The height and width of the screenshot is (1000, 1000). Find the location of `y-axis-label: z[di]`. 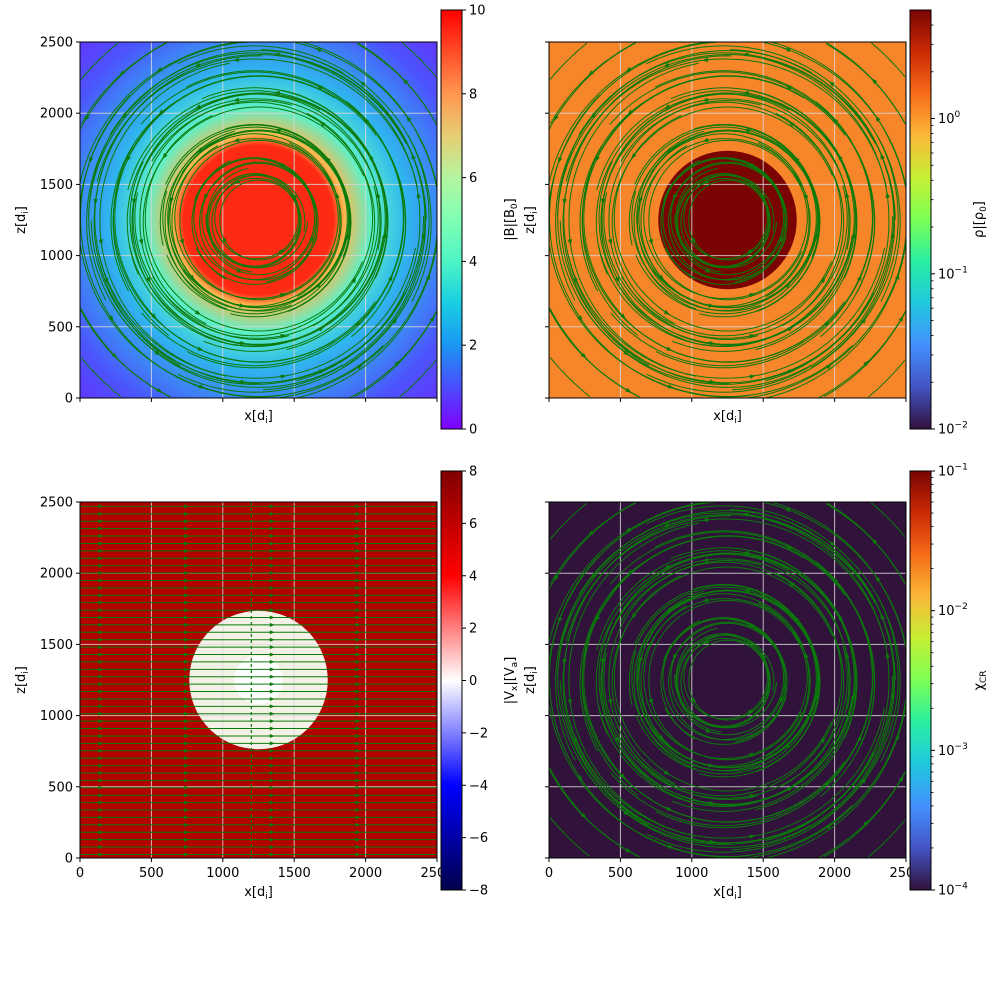

y-axis-label: z[di] is located at coordinates (531, 680).